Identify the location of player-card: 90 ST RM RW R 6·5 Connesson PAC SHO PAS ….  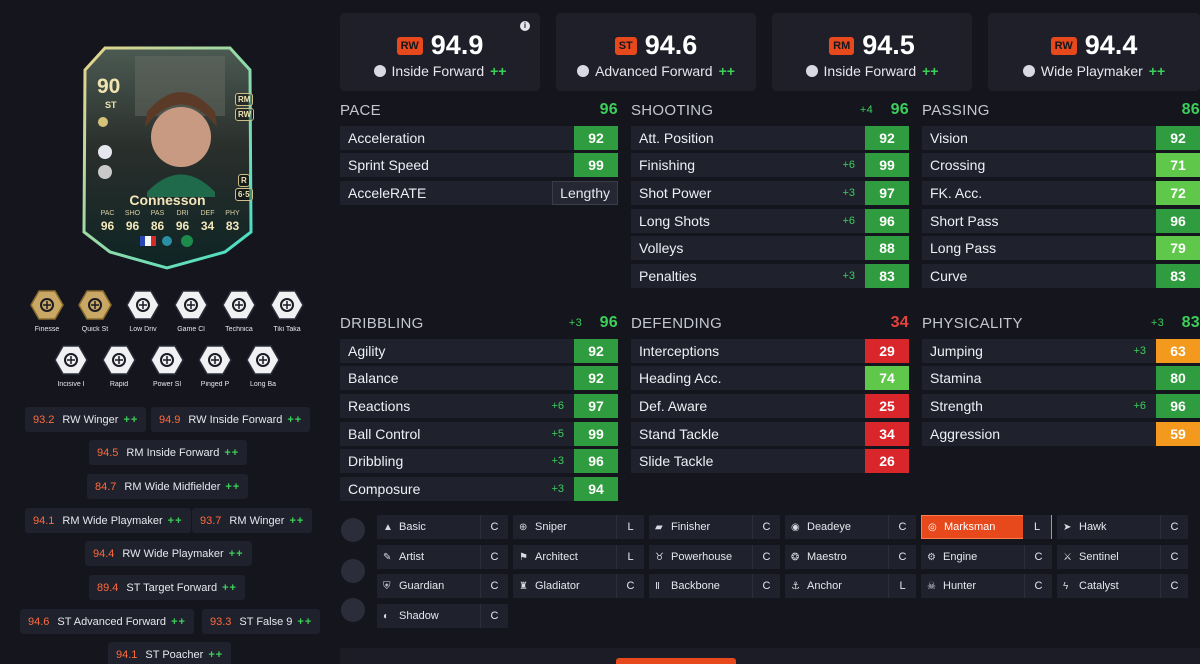
(167, 156).